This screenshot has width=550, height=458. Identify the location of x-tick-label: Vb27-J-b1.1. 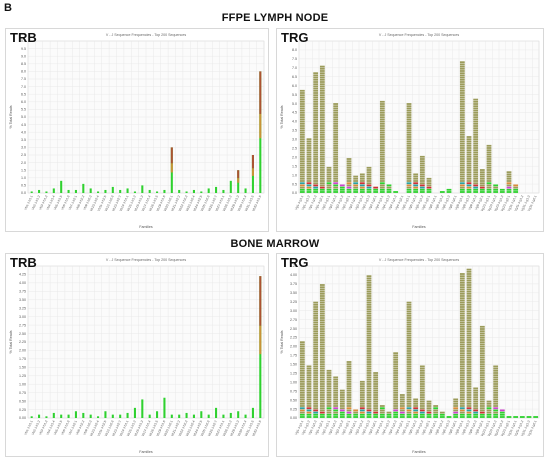
(219, 429).